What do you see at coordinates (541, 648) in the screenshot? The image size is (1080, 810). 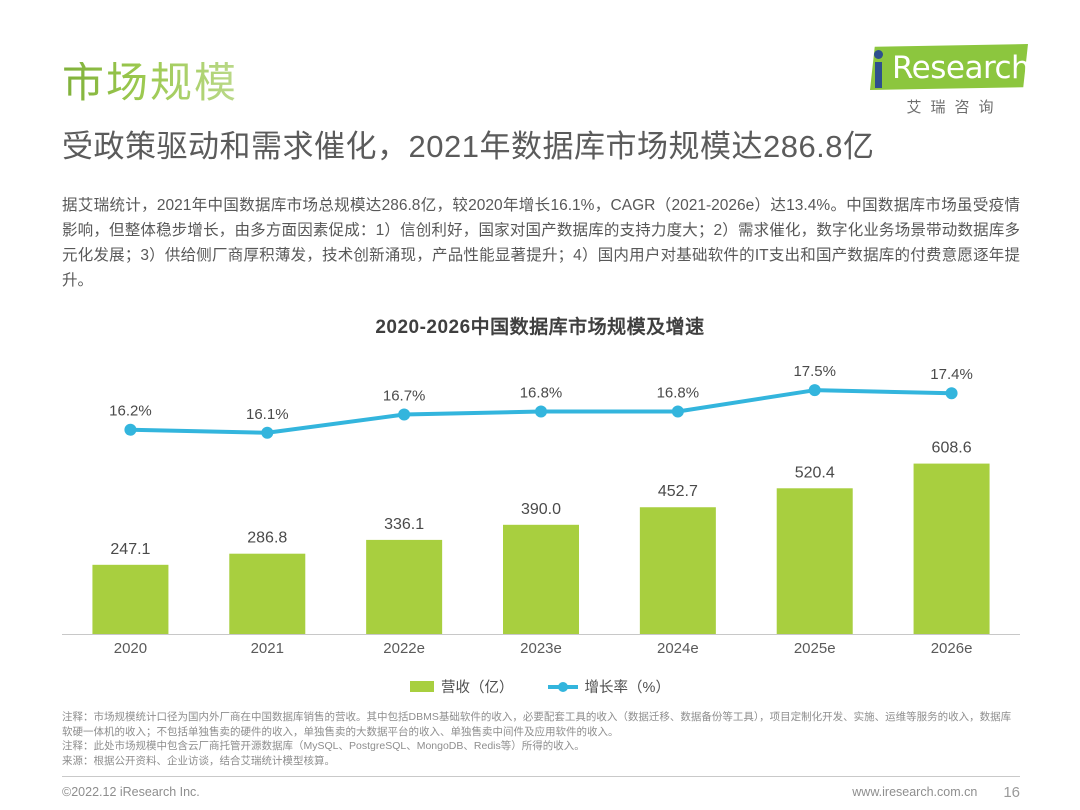 I see `x-tick-2023e: 2023e` at bounding box center [541, 648].